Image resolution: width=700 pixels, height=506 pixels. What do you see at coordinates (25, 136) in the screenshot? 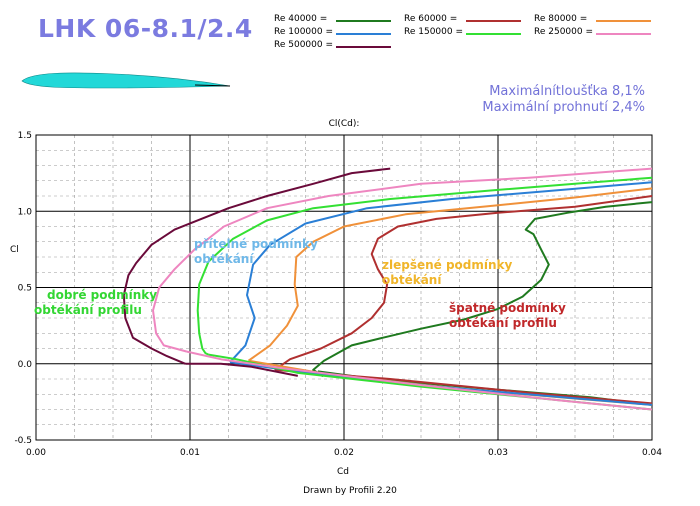
I see `y-tick-label: 1.5` at bounding box center [25, 136].